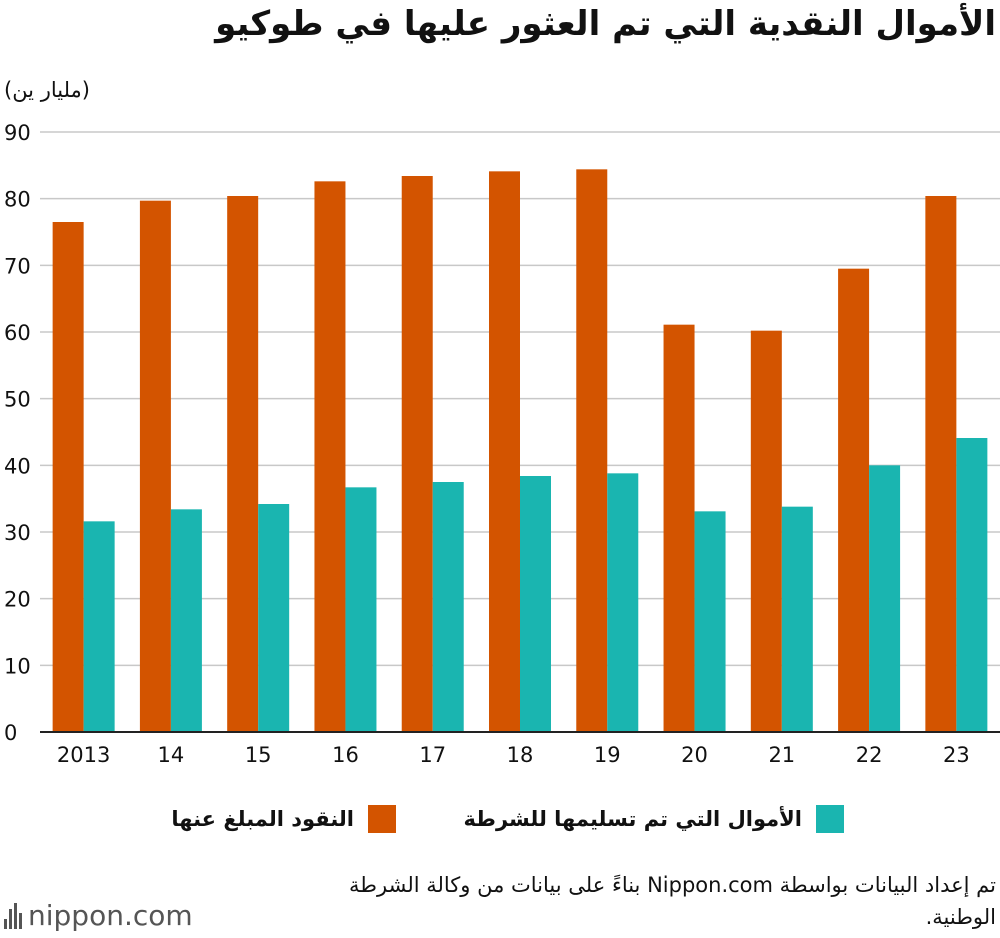 The width and height of the screenshot is (1000, 938). I want to click on legend-item-reported: النقود المبلغ عنها, so click(283, 819).